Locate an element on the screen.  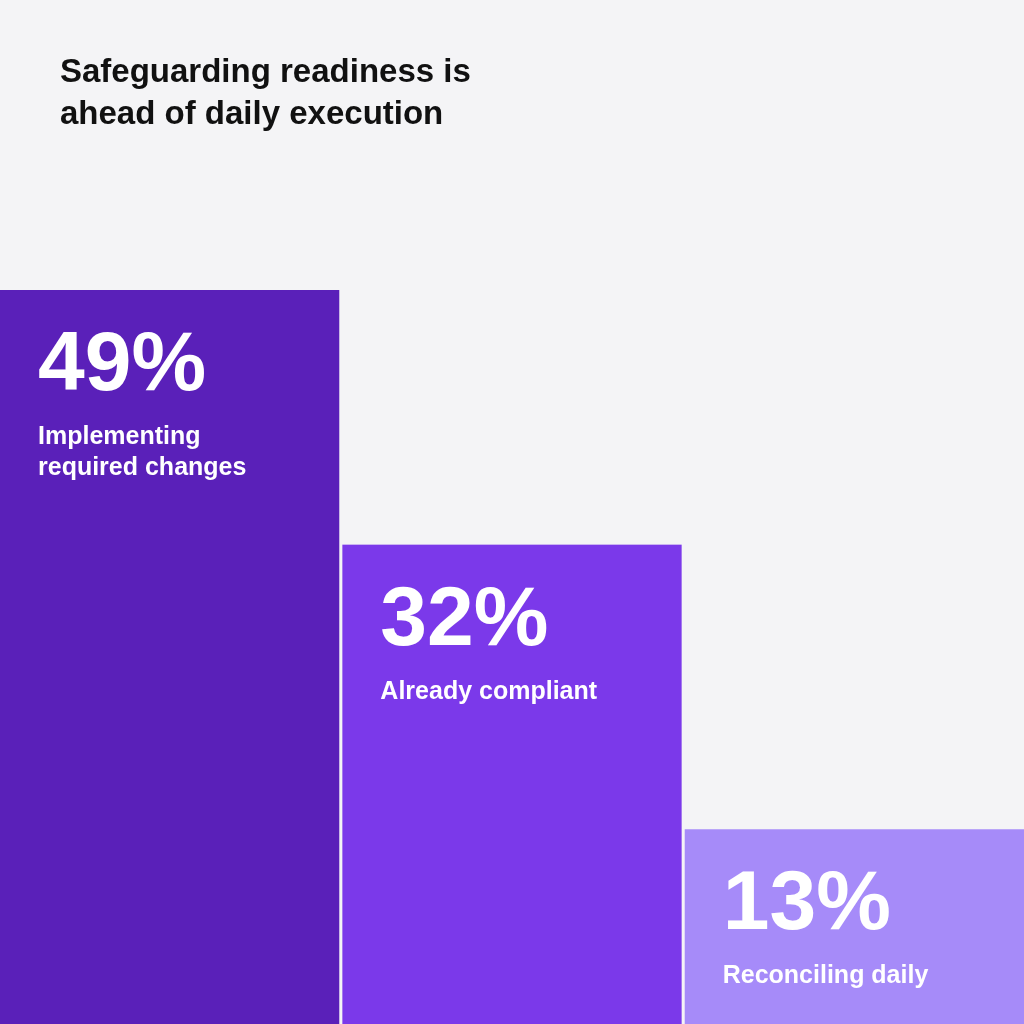
data-label: 49% is located at coordinates (122, 361).